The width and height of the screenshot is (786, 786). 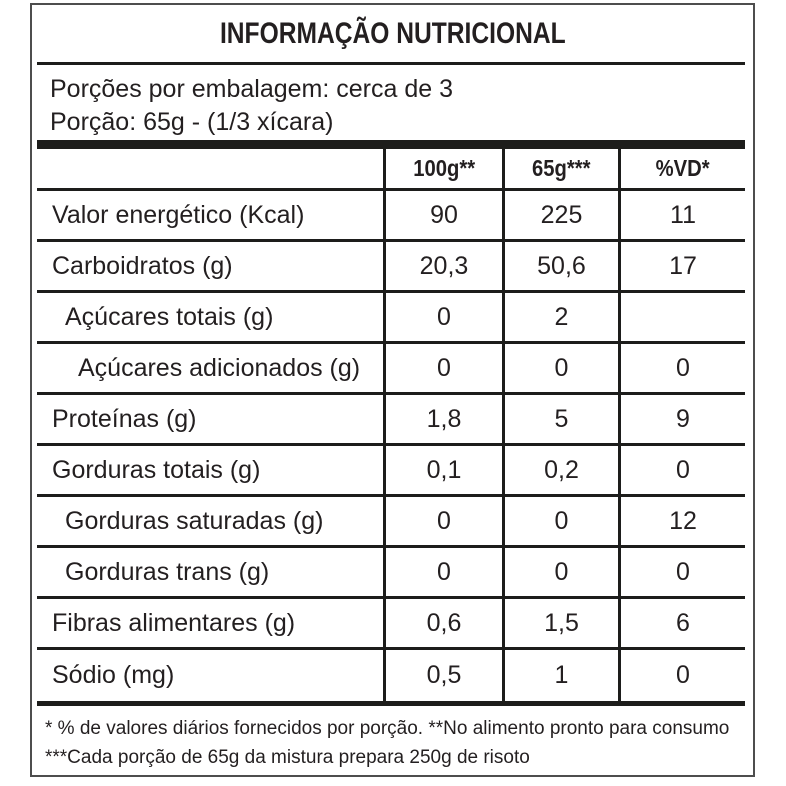 What do you see at coordinates (442, 216) in the screenshot?
I see `value-100g: 90` at bounding box center [442, 216].